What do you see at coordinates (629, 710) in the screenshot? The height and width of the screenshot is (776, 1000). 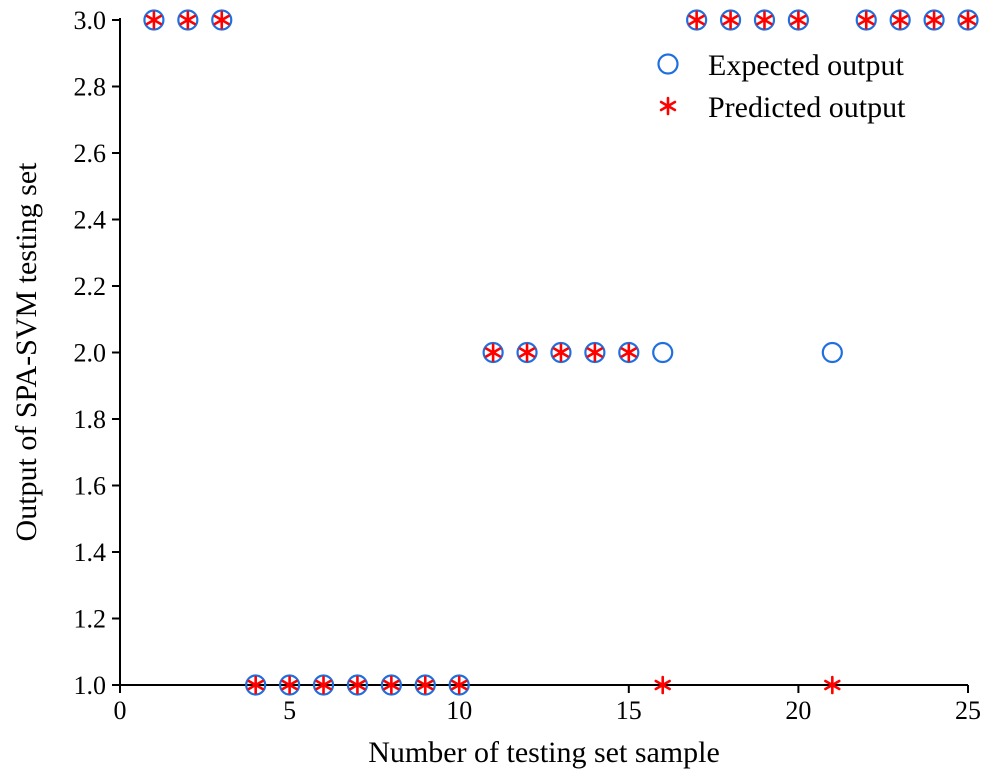 I see `x-tick-label: 15` at bounding box center [629, 710].